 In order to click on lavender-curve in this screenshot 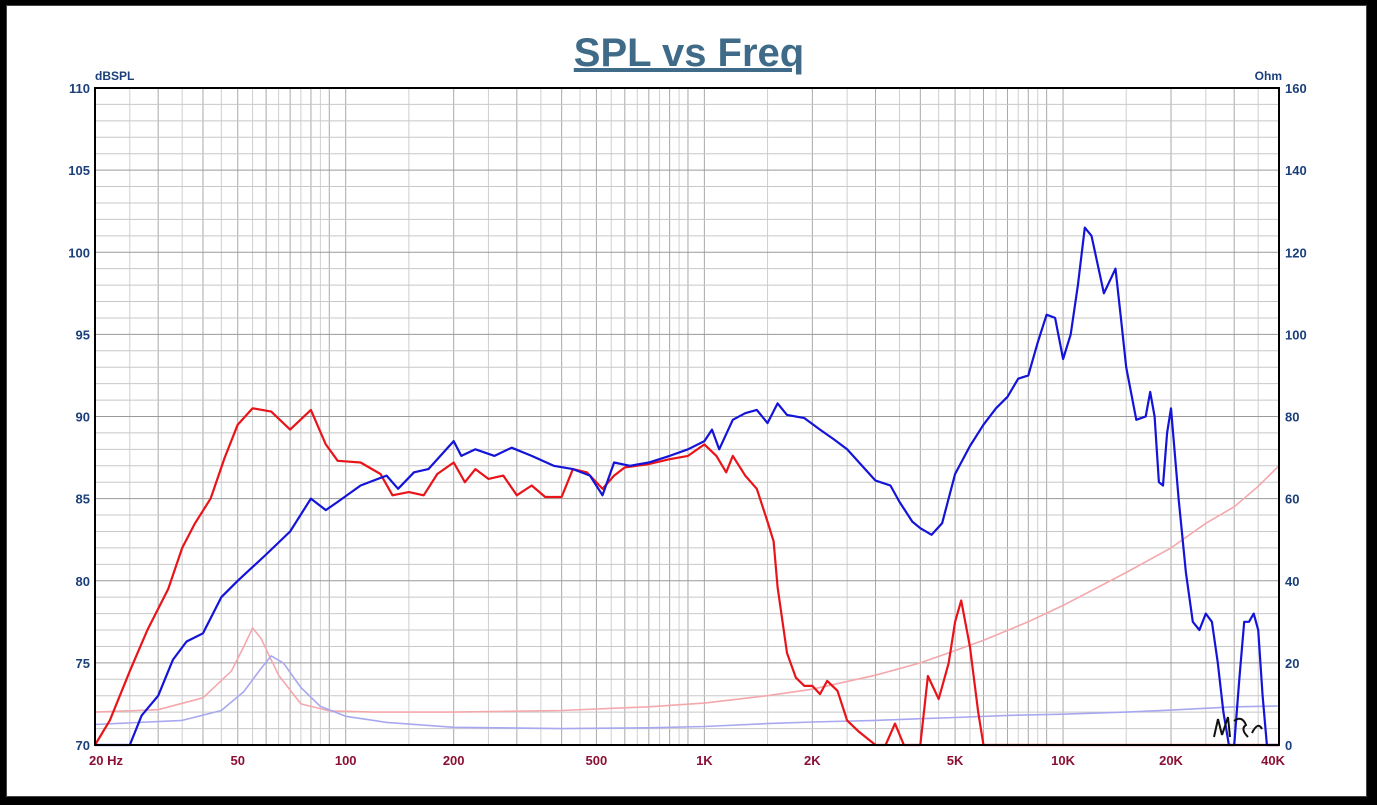, I will do `click(687, 692)`.